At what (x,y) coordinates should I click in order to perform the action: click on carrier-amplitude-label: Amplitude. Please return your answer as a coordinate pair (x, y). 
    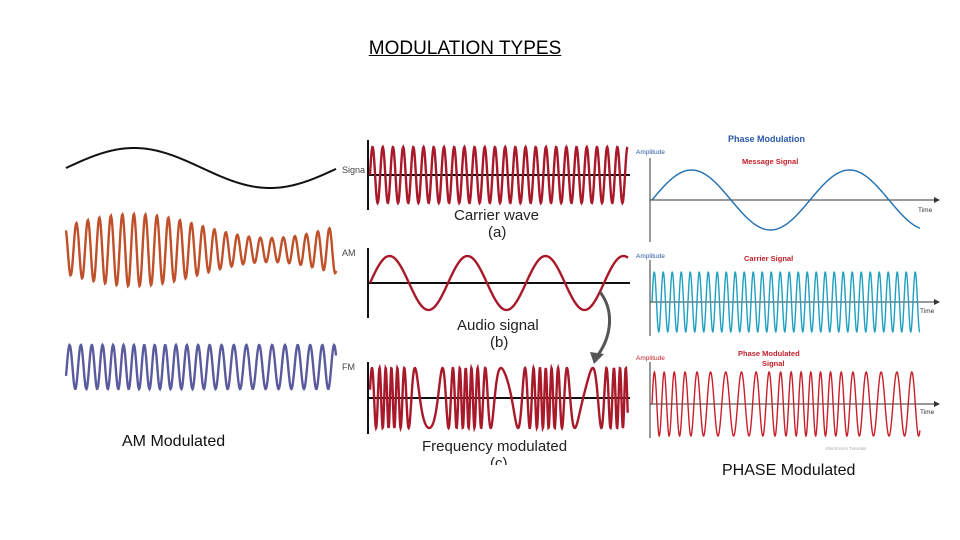
    Looking at the image, I should click on (650, 256).